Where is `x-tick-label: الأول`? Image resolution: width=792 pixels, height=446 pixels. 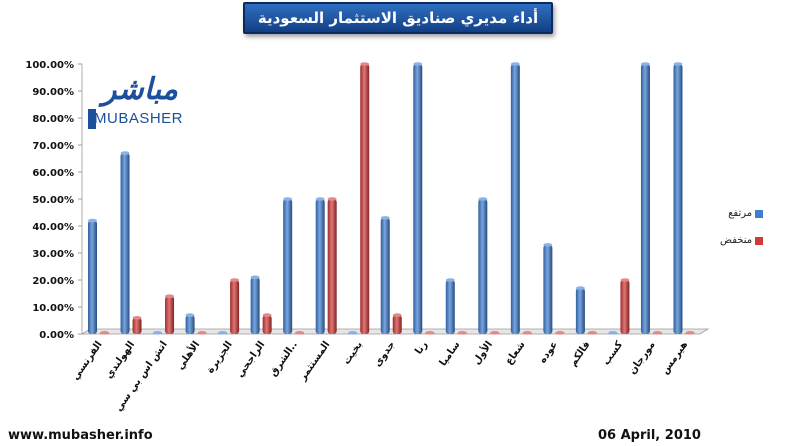 x-tick-label: الأول is located at coordinates (482, 352).